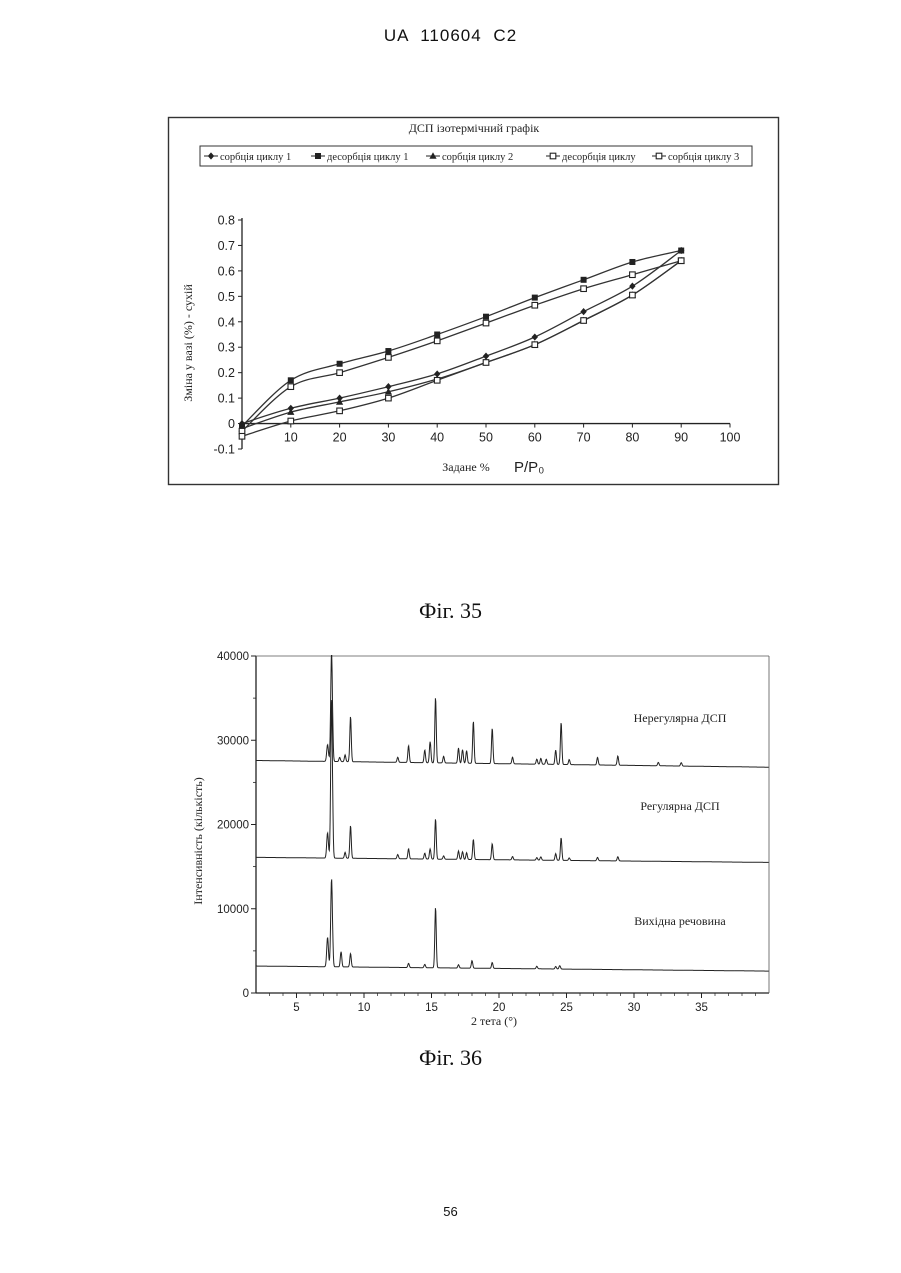  Describe the element at coordinates (466, 467) in the screenshot. I see `x-axis-label: Задане %` at that location.